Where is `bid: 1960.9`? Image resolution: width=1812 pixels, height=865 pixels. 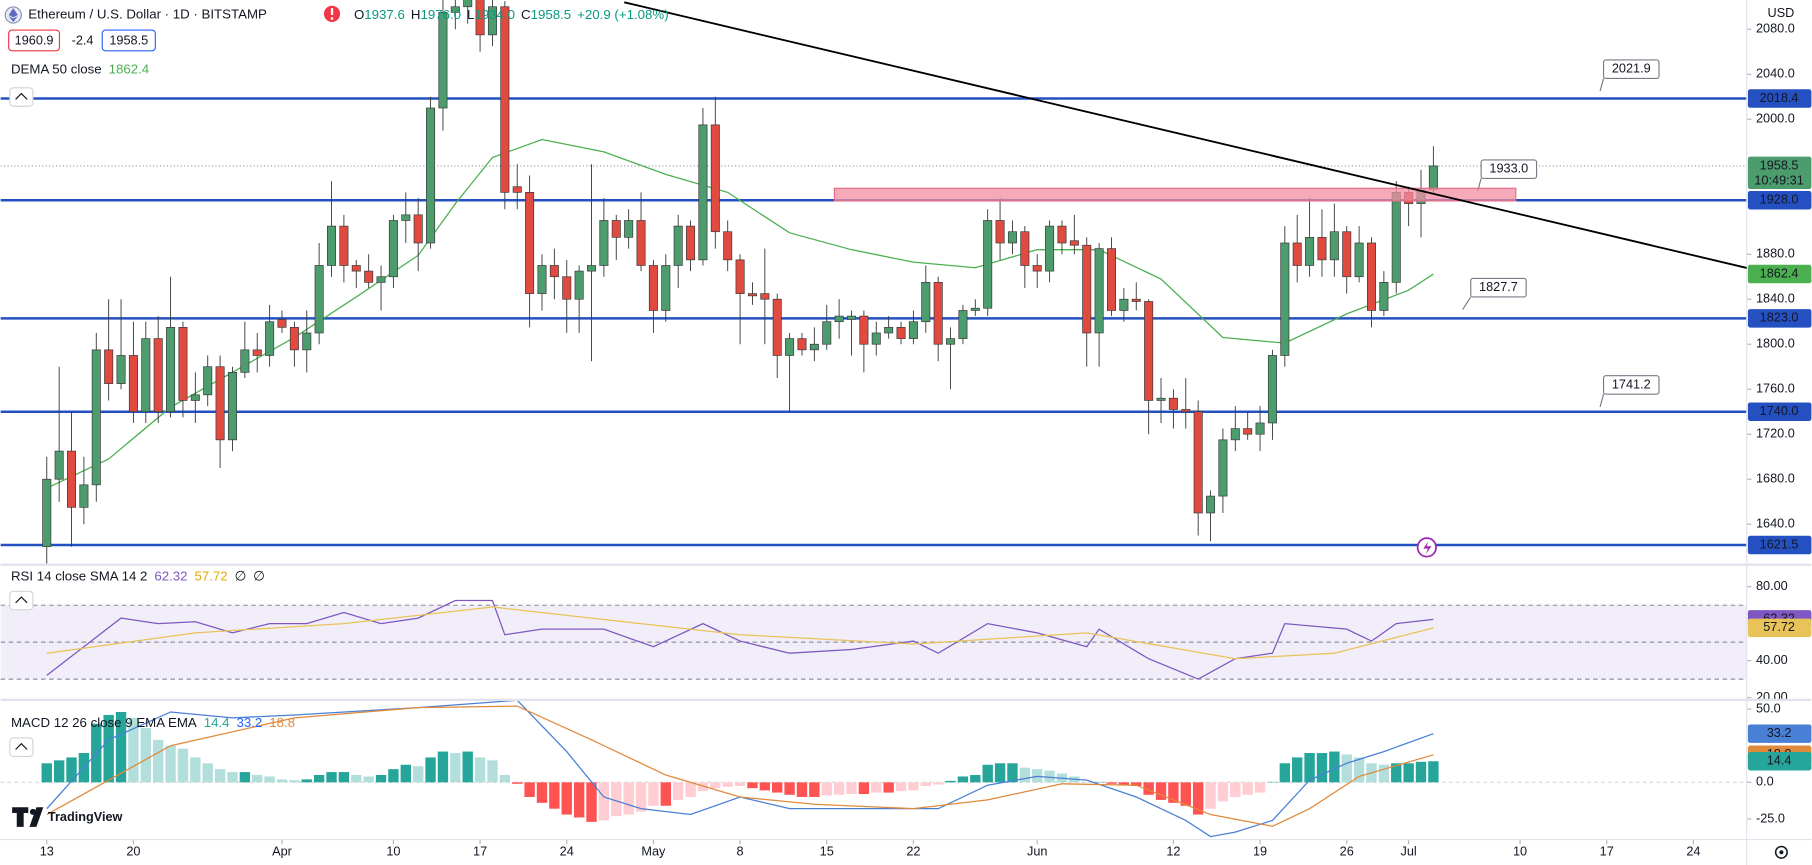
bid: 1960.9 is located at coordinates (34, 40).